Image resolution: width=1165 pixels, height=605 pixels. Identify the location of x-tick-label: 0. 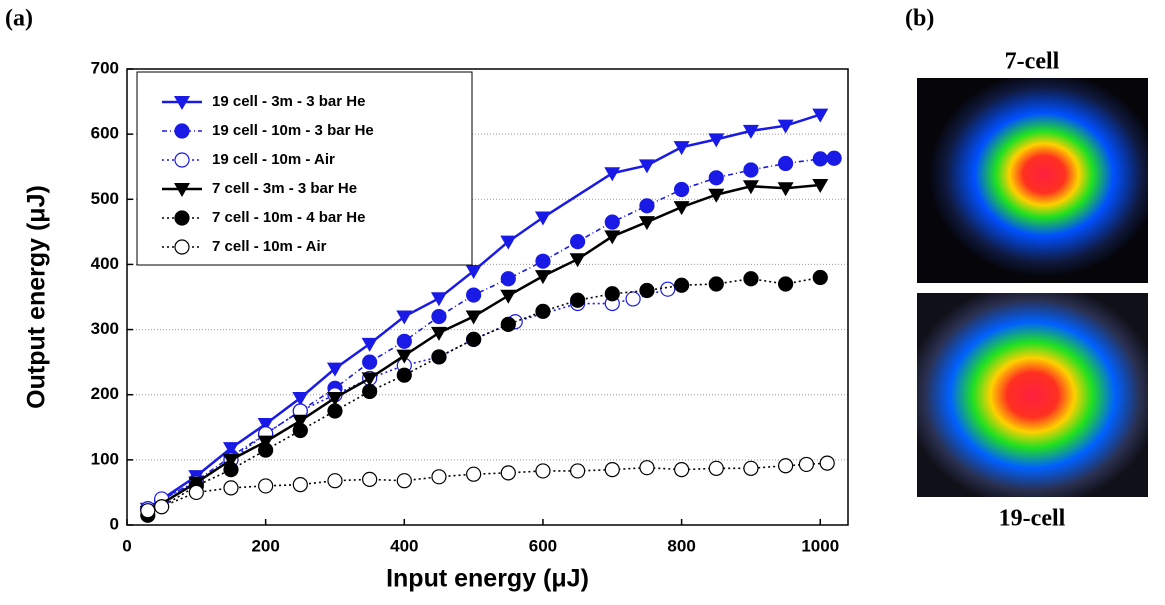
(126, 545).